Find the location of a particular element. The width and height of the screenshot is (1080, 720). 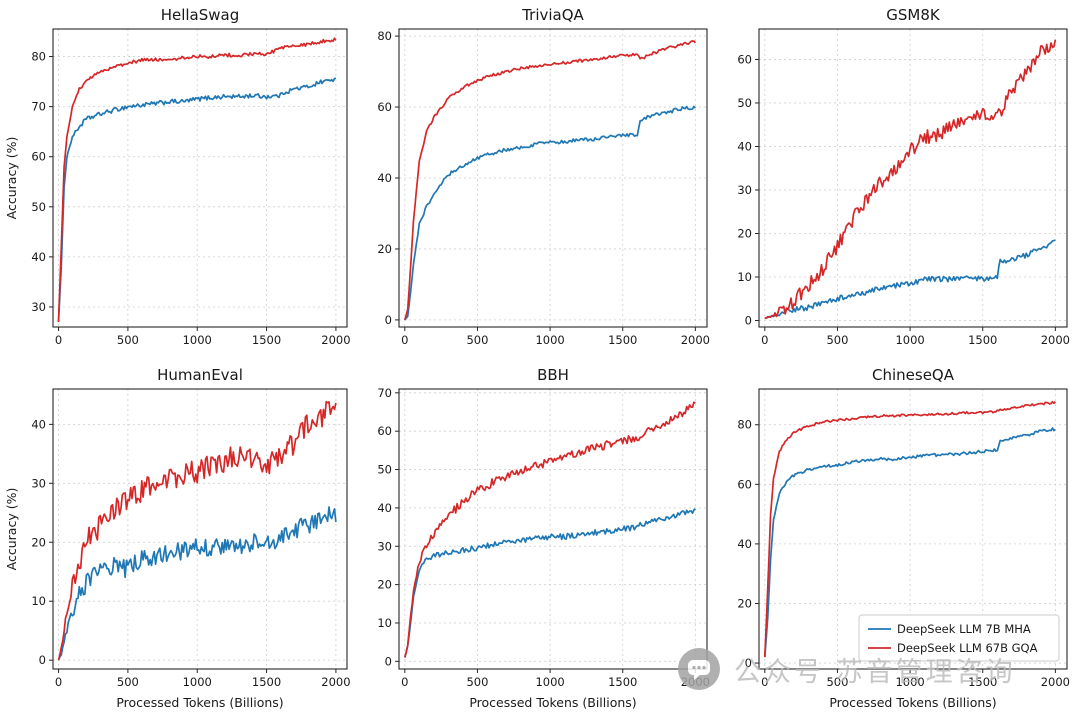

svg-text: ChineseQA is located at coordinates (913, 375).